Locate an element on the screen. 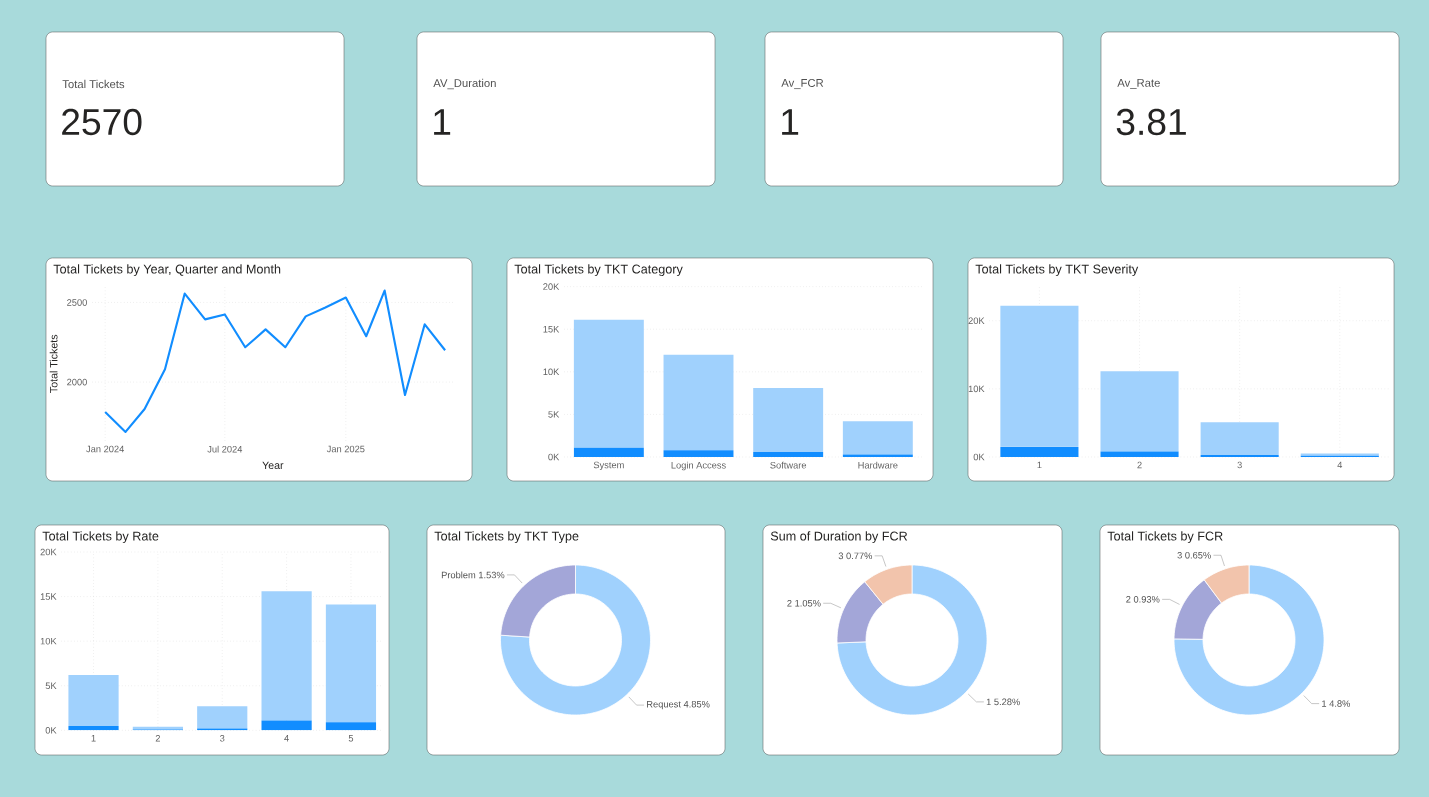 The width and height of the screenshot is (1429, 797). x-tick-label: 5 is located at coordinates (351, 738).